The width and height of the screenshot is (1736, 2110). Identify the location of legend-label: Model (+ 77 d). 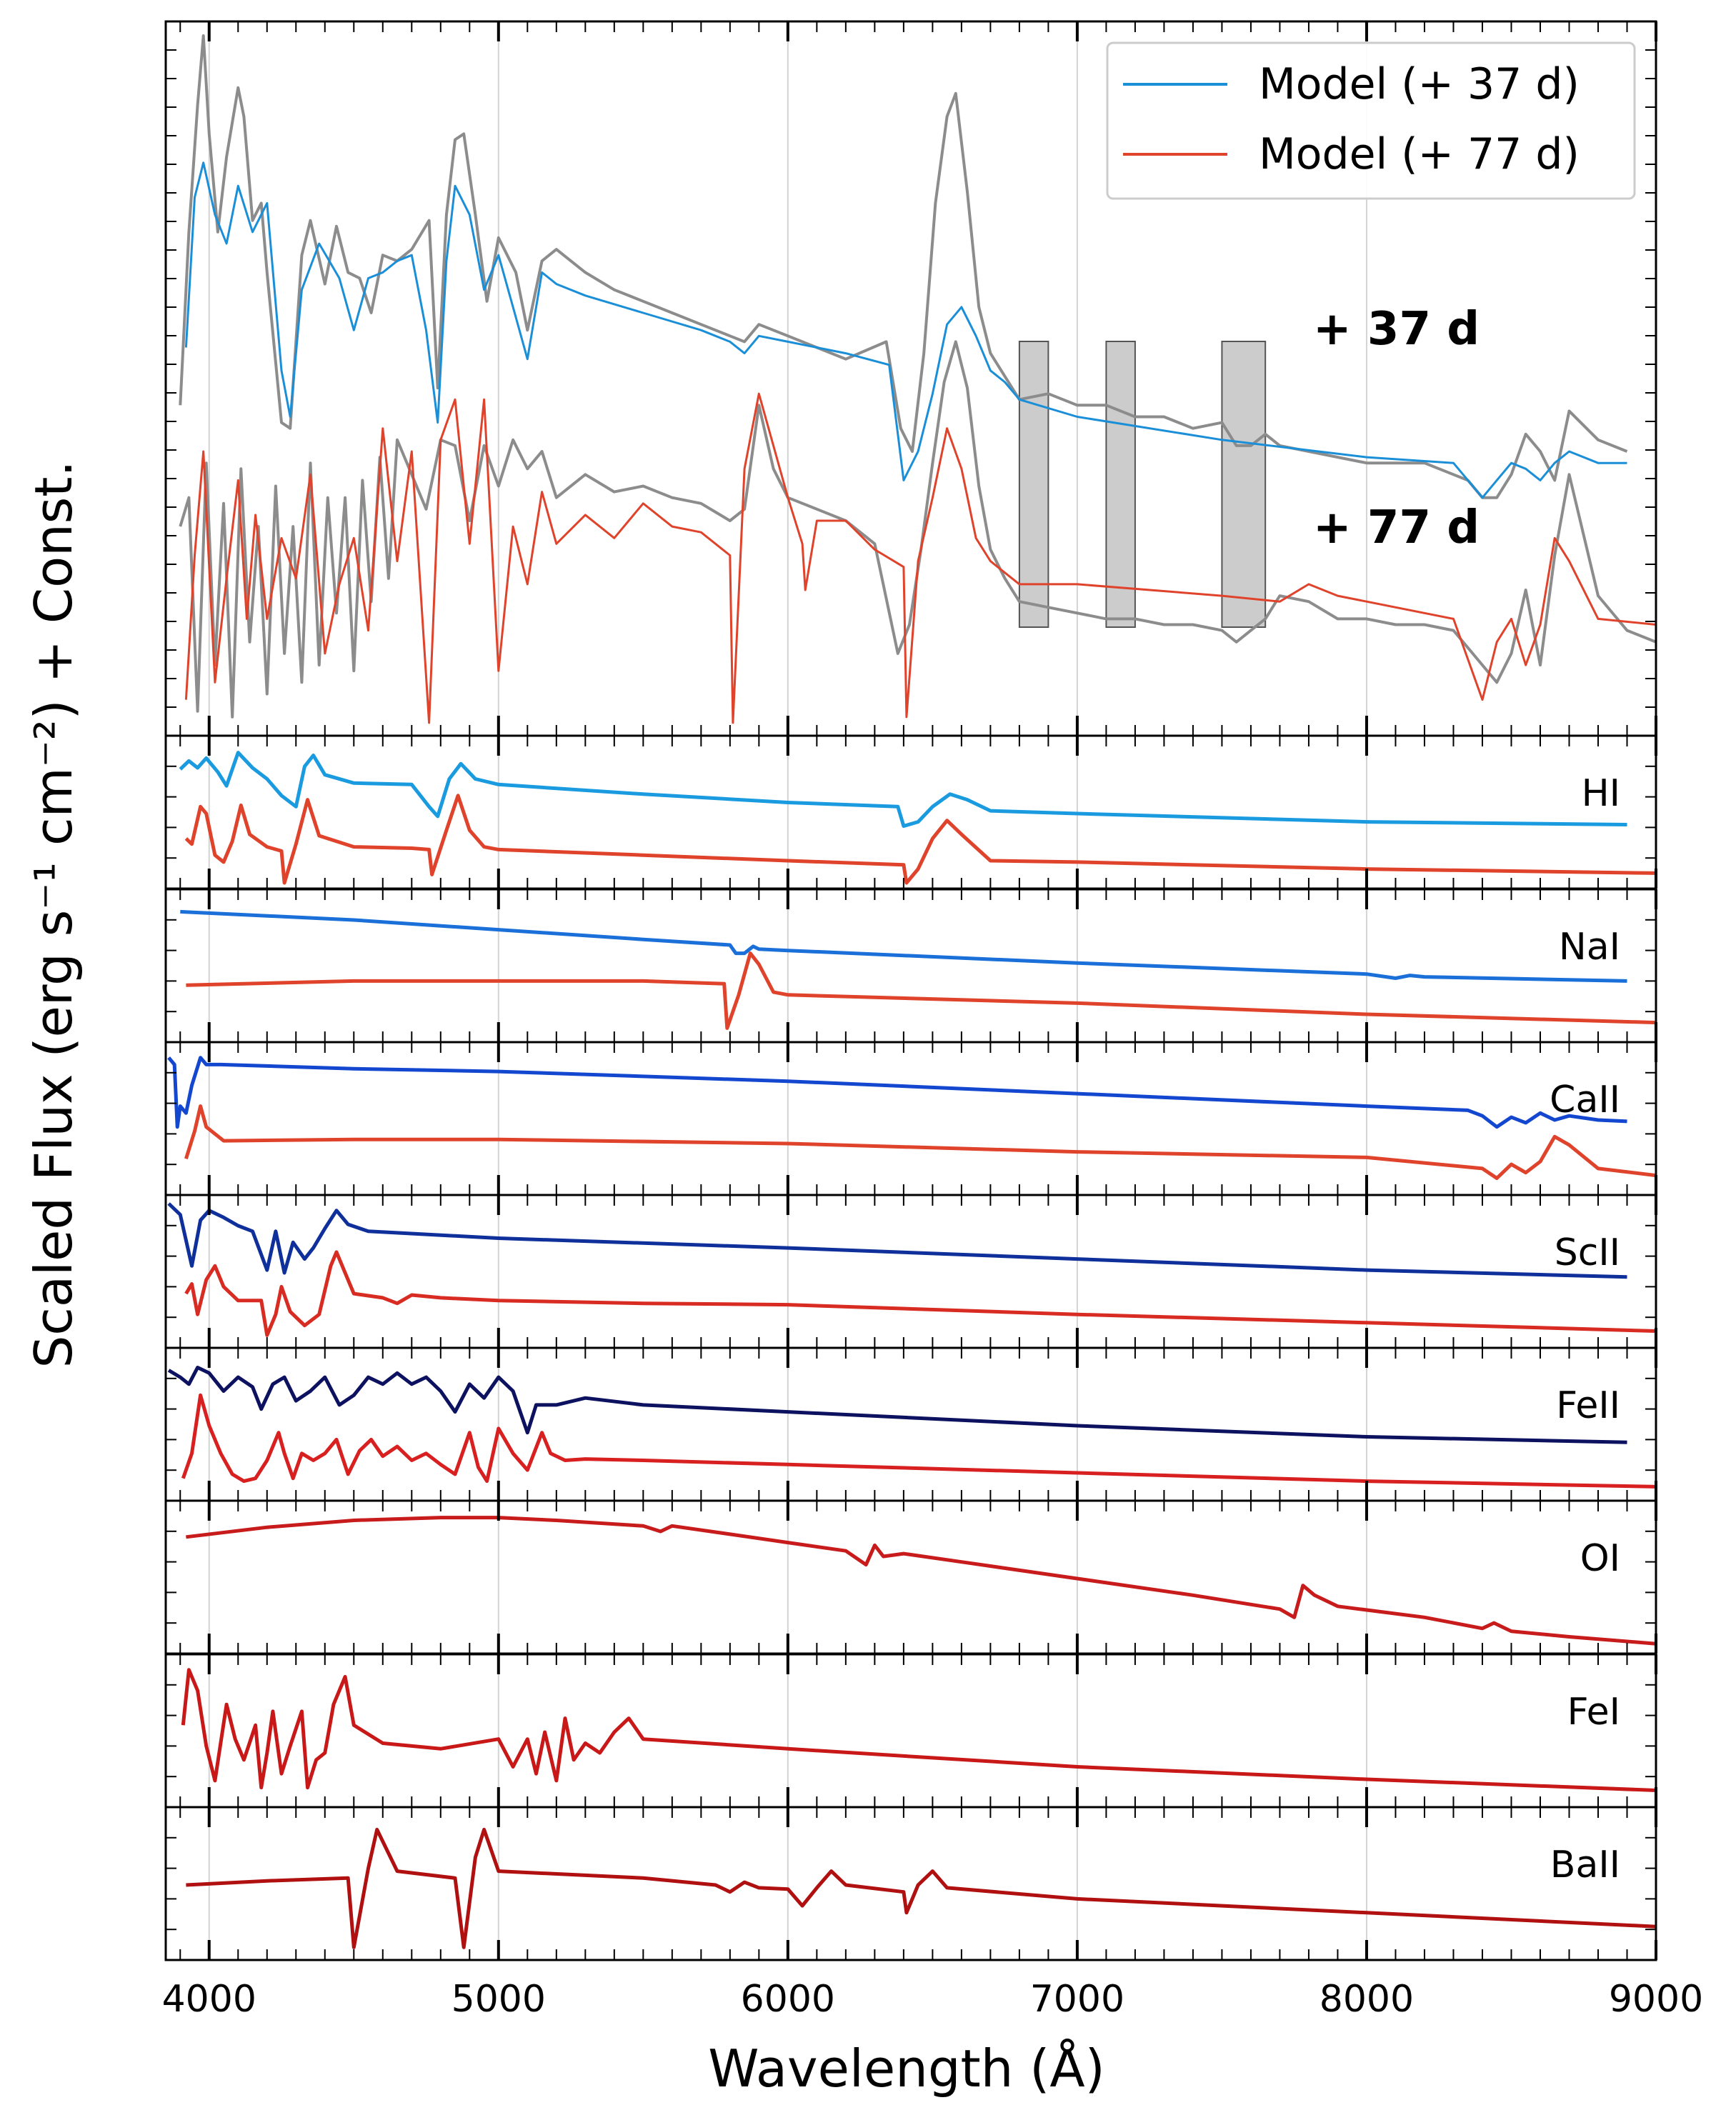
(1419, 154).